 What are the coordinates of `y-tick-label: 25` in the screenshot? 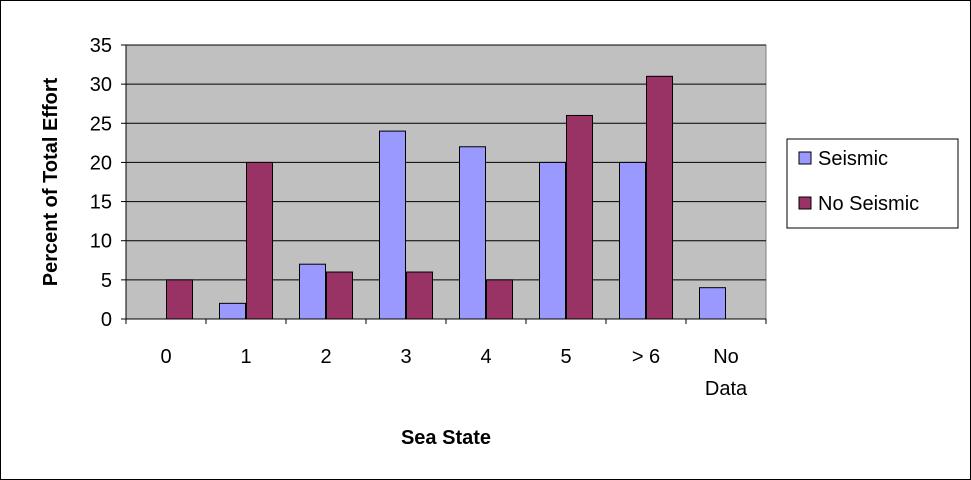 It's located at (101, 124).